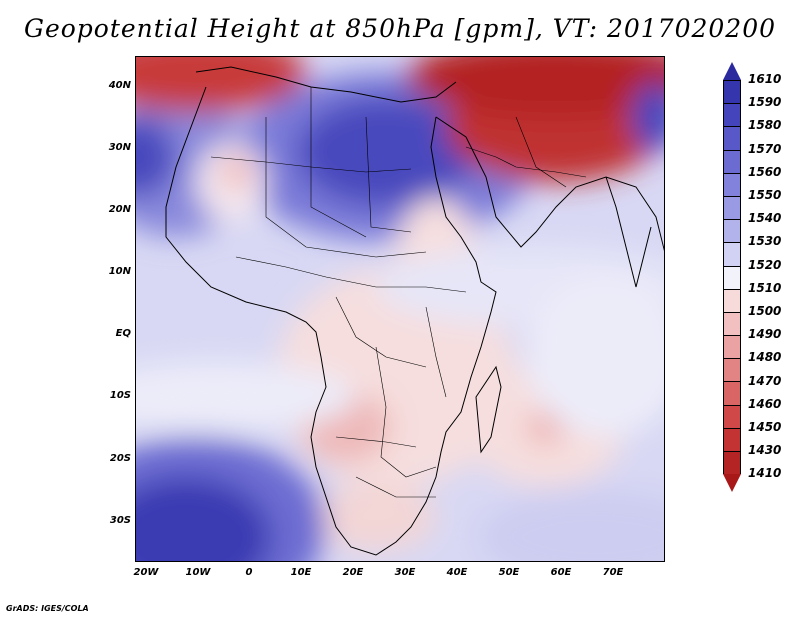 This screenshot has height=618, width=800. I want to click on lon-label-10w: 10W, so click(198, 572).